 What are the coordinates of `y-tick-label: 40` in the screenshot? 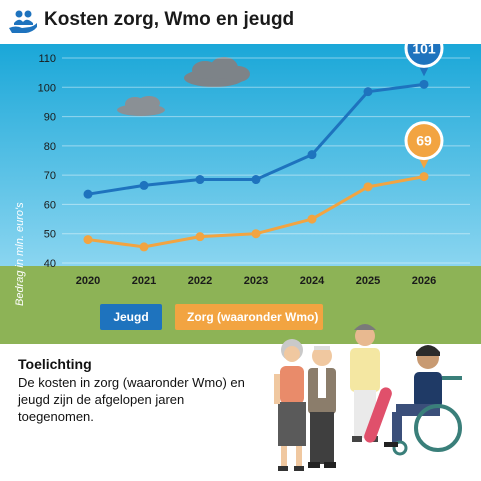 It's located at (50, 264).